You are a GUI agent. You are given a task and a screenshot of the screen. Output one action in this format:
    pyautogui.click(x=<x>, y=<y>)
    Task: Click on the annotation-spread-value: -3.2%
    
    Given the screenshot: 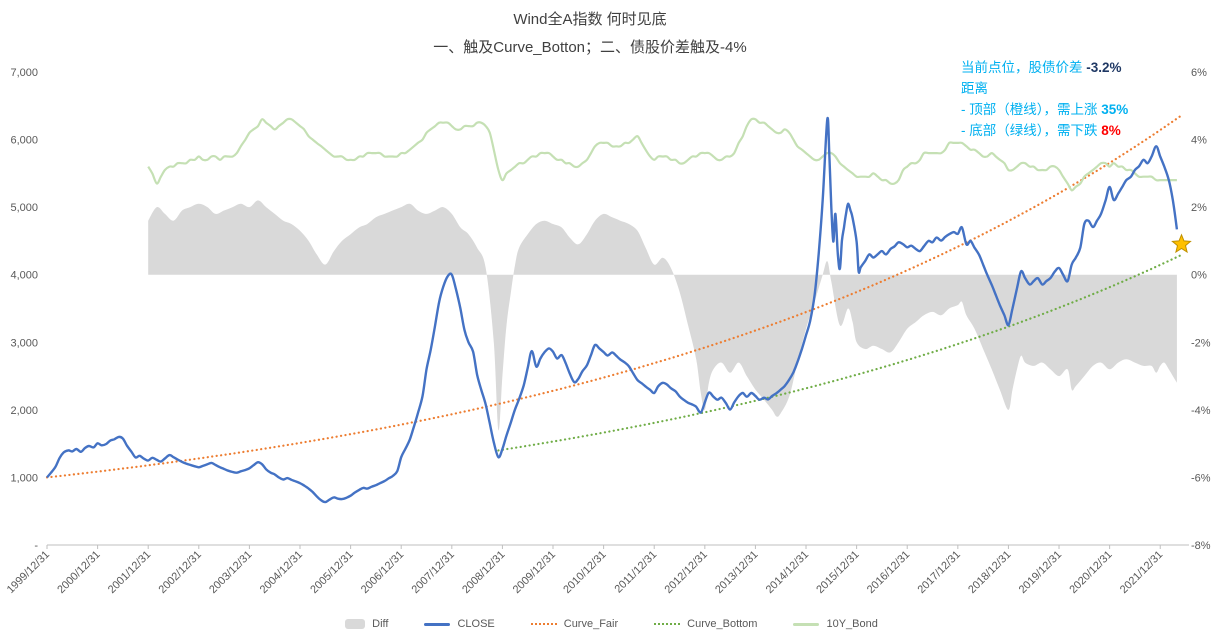 What is the action you would take?
    pyautogui.click(x=1104, y=67)
    